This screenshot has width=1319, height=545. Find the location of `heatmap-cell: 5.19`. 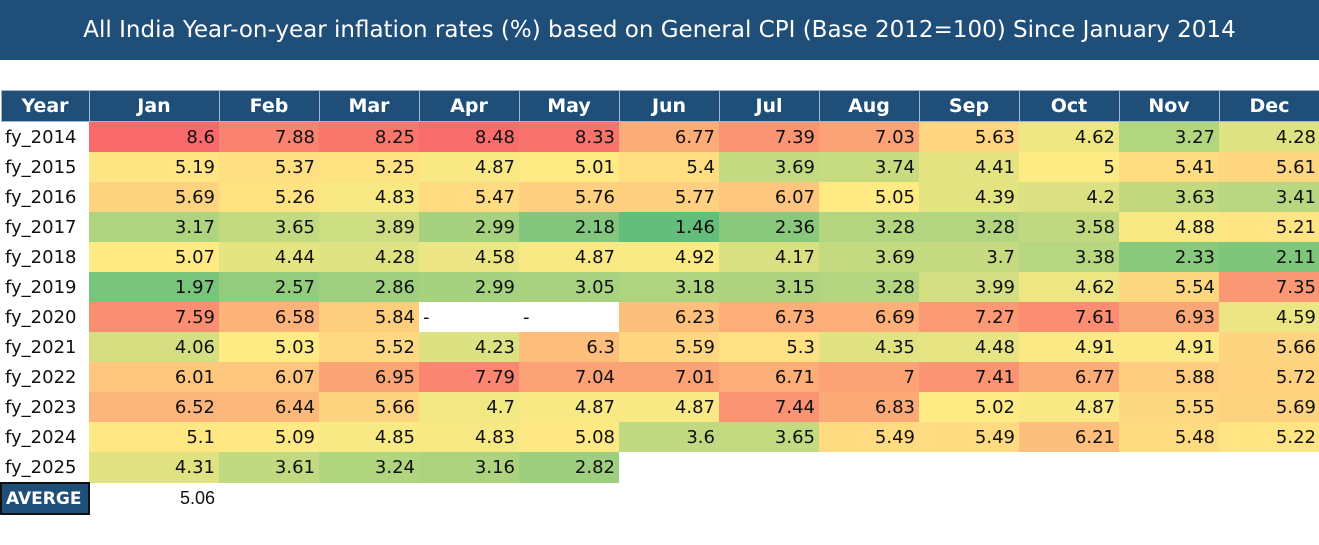

heatmap-cell: 5.19 is located at coordinates (154, 167).